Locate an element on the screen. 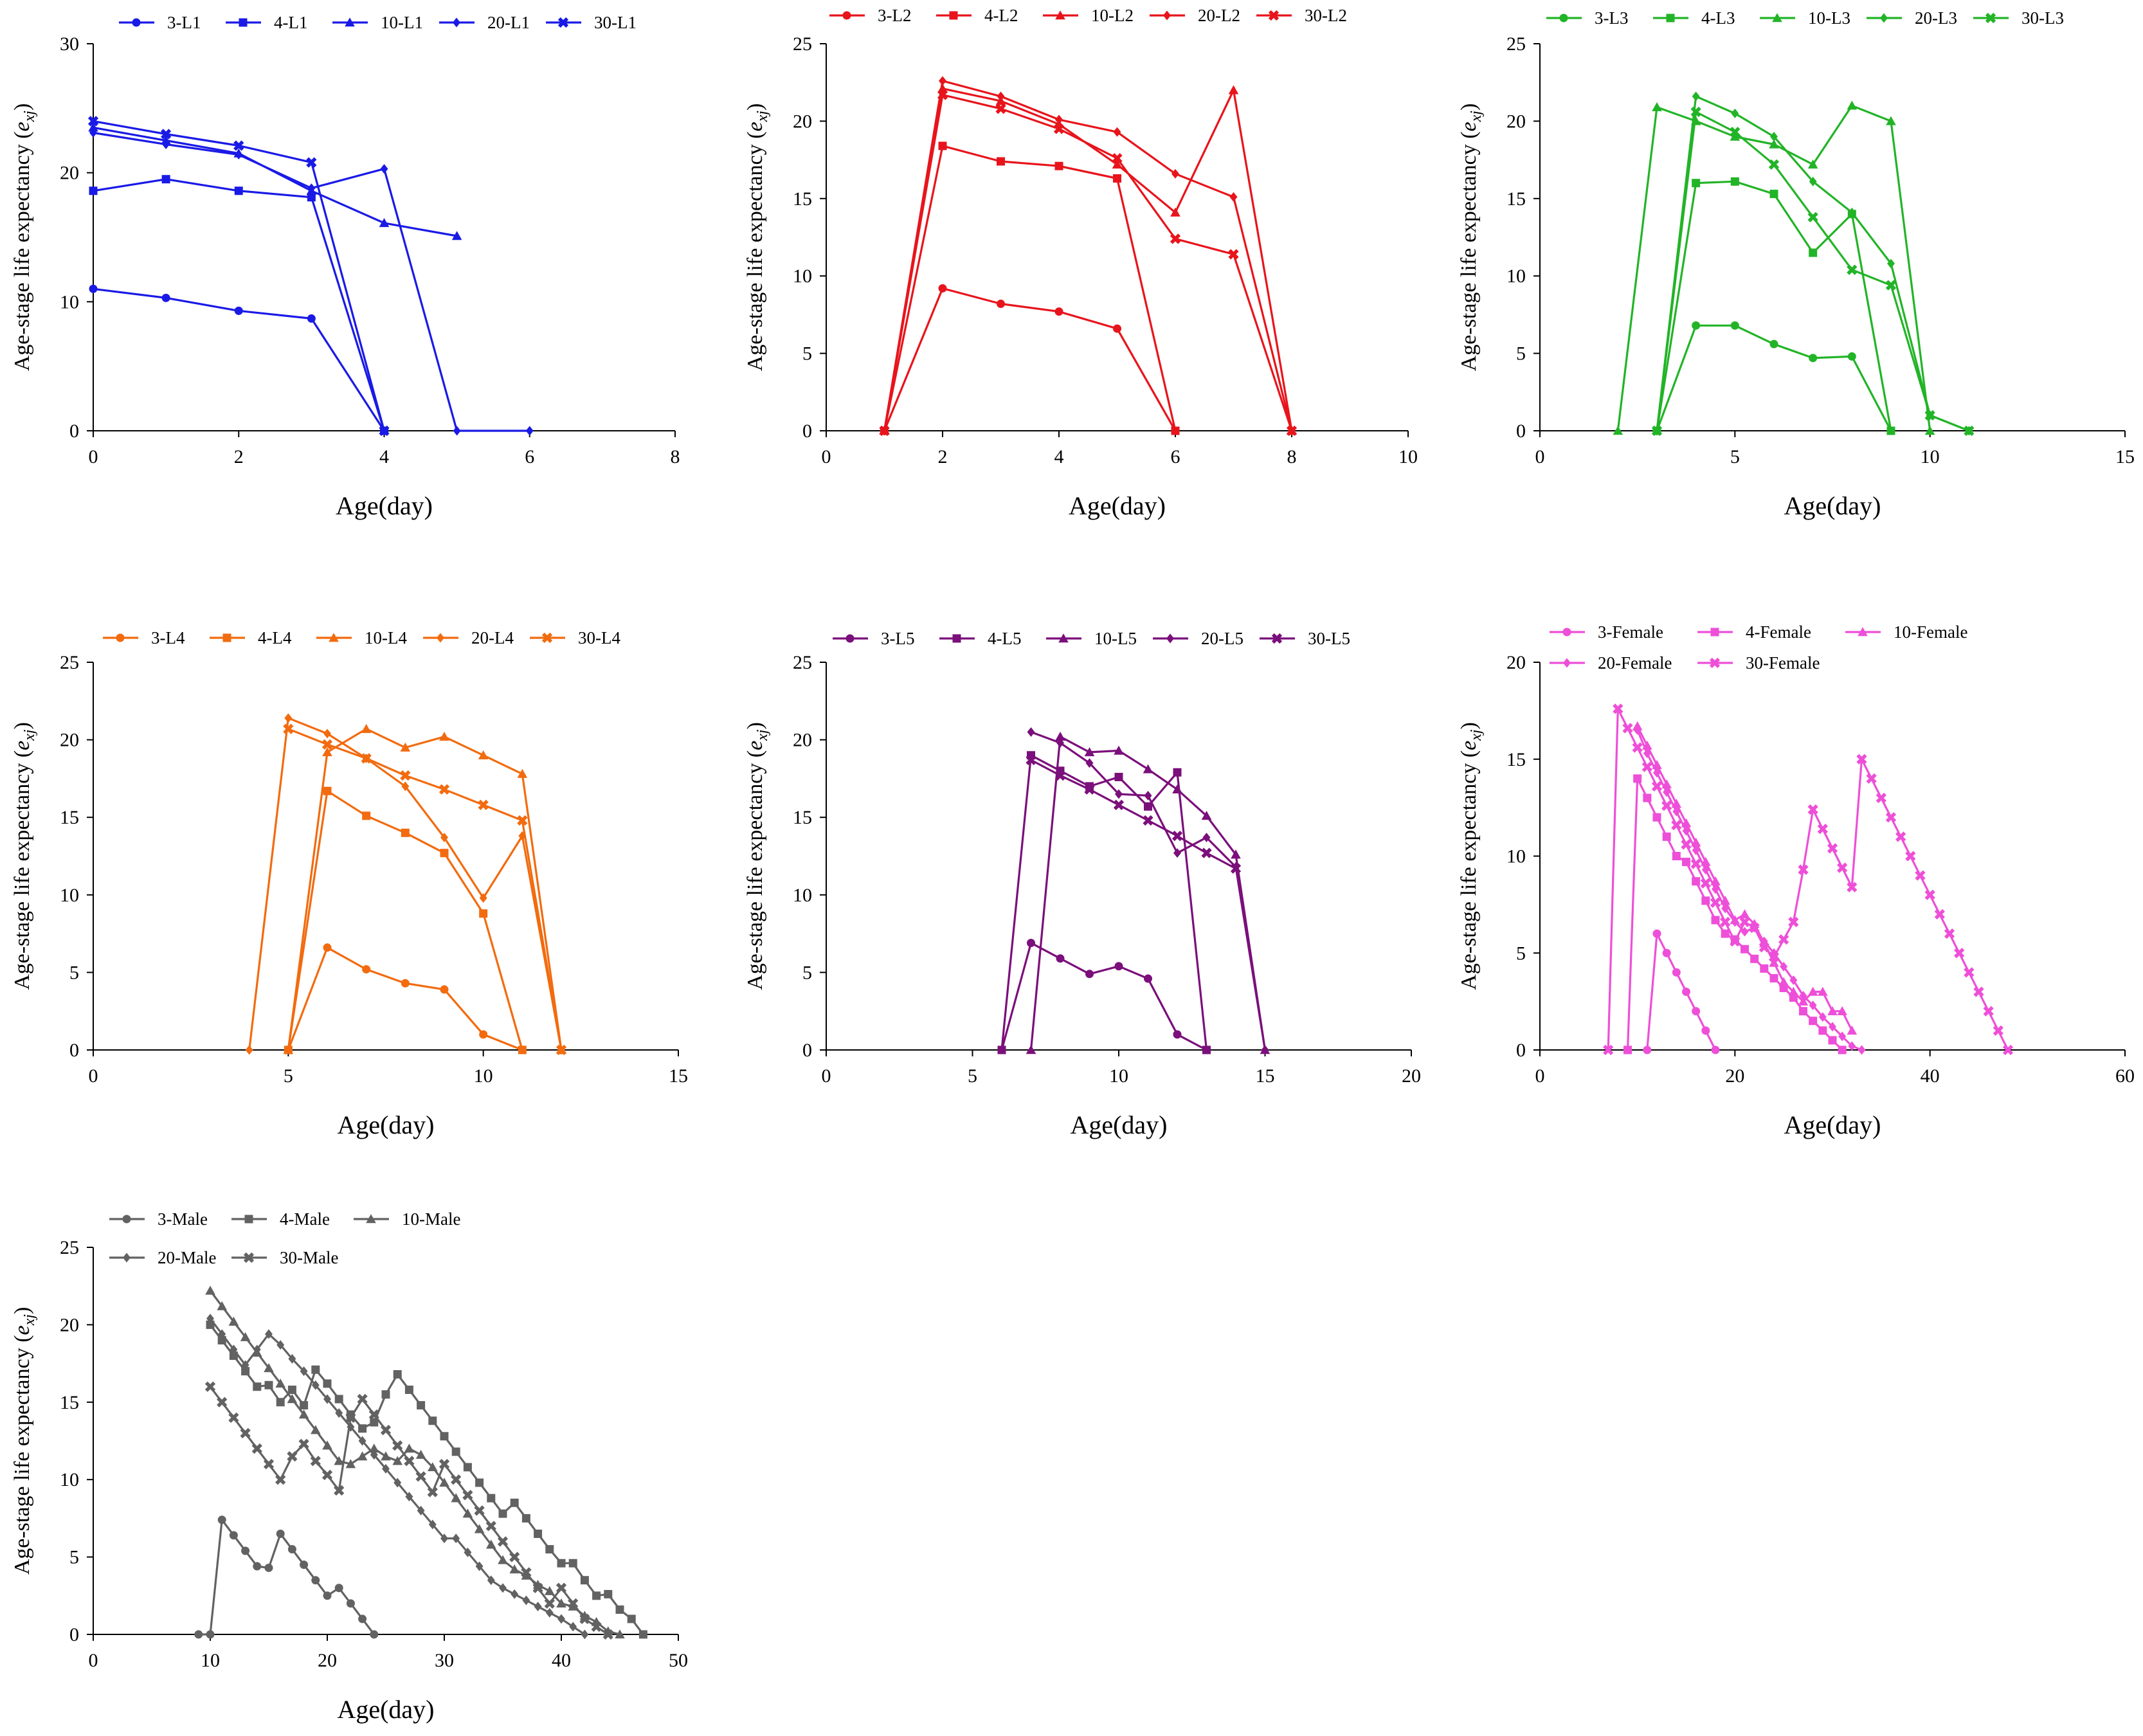 The width and height of the screenshot is (2143, 1736). series-10-Female is located at coordinates (1745, 878).